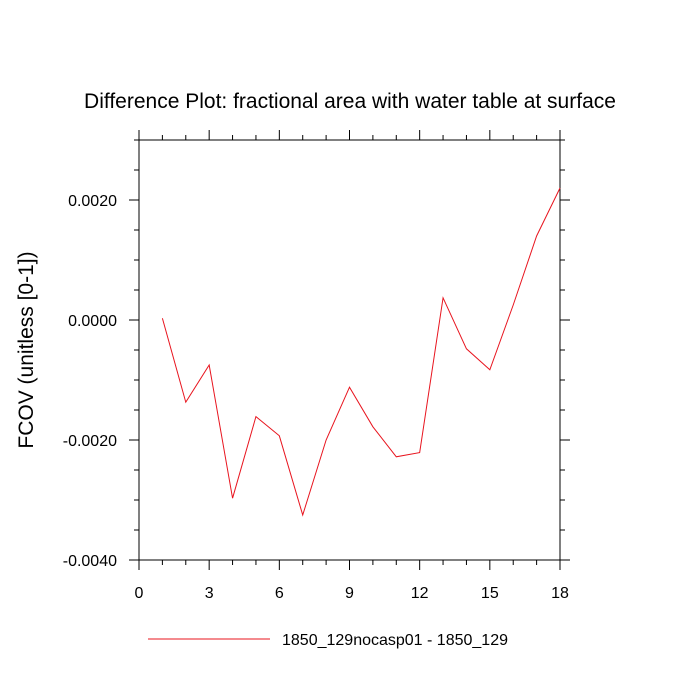  What do you see at coordinates (26, 349) in the screenshot?
I see `y-axis-title: FCOV (unitless [0-1])` at bounding box center [26, 349].